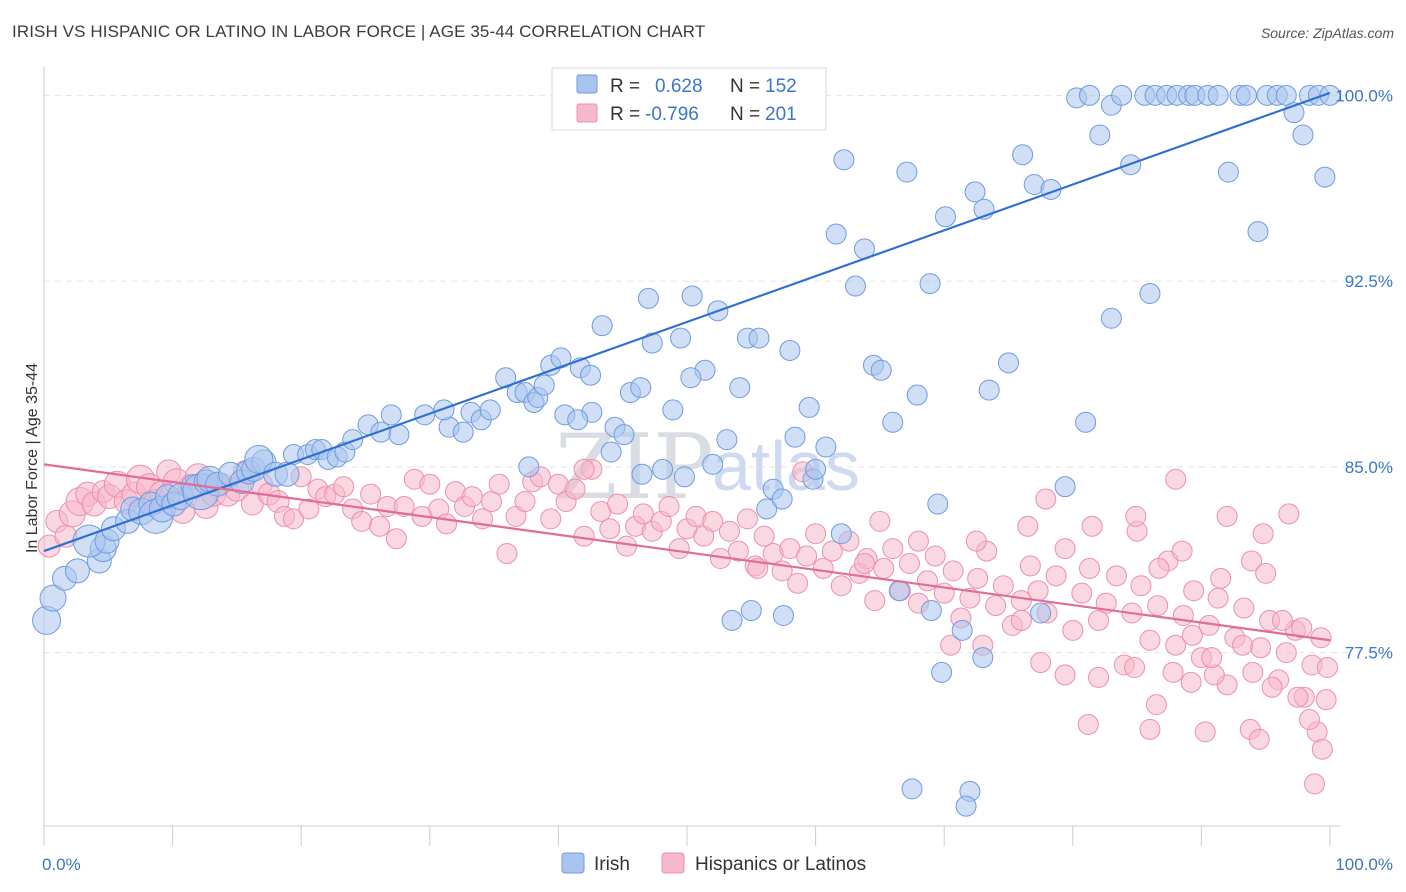 The width and height of the screenshot is (1406, 892). I want to click on legend-n-label-hisp: N =, so click(745, 114).